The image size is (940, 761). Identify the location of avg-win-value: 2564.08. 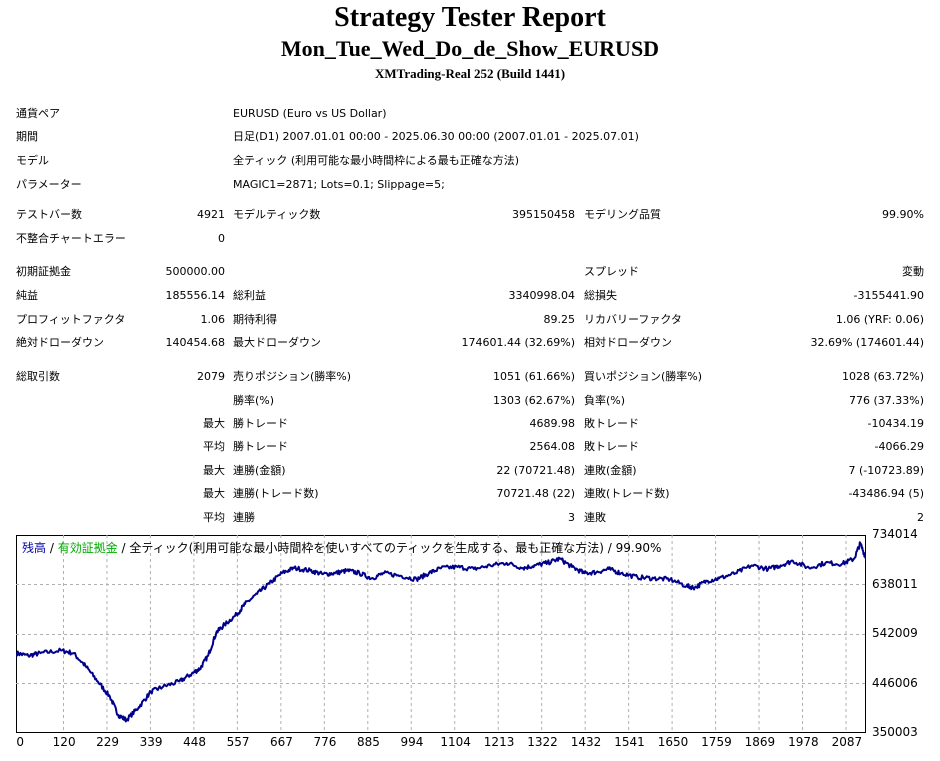
(552, 446).